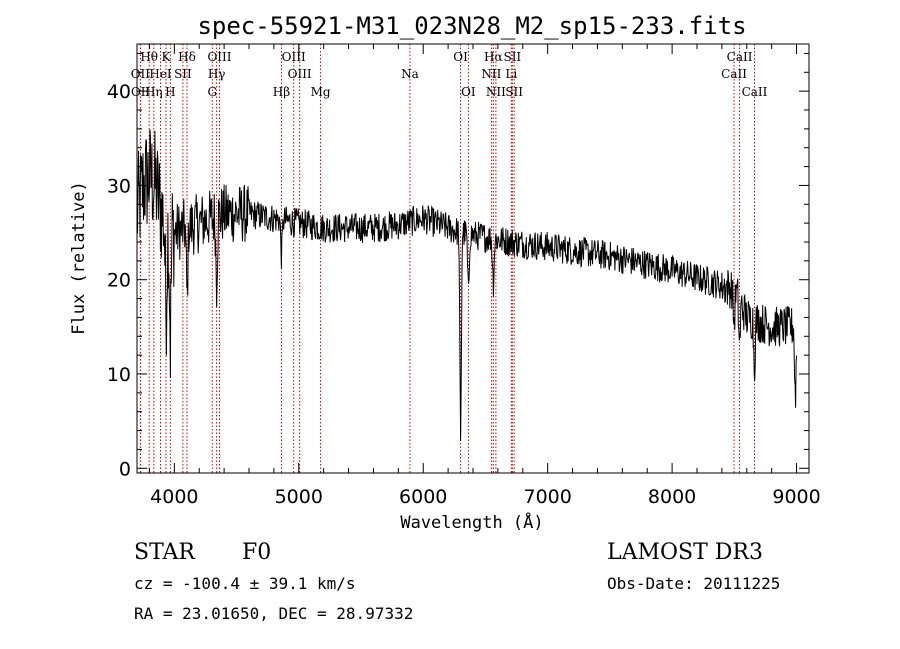 This screenshot has height=649, width=900. Describe the element at coordinates (410, 74) in the screenshot. I see `spectral-line-label: Na` at that location.